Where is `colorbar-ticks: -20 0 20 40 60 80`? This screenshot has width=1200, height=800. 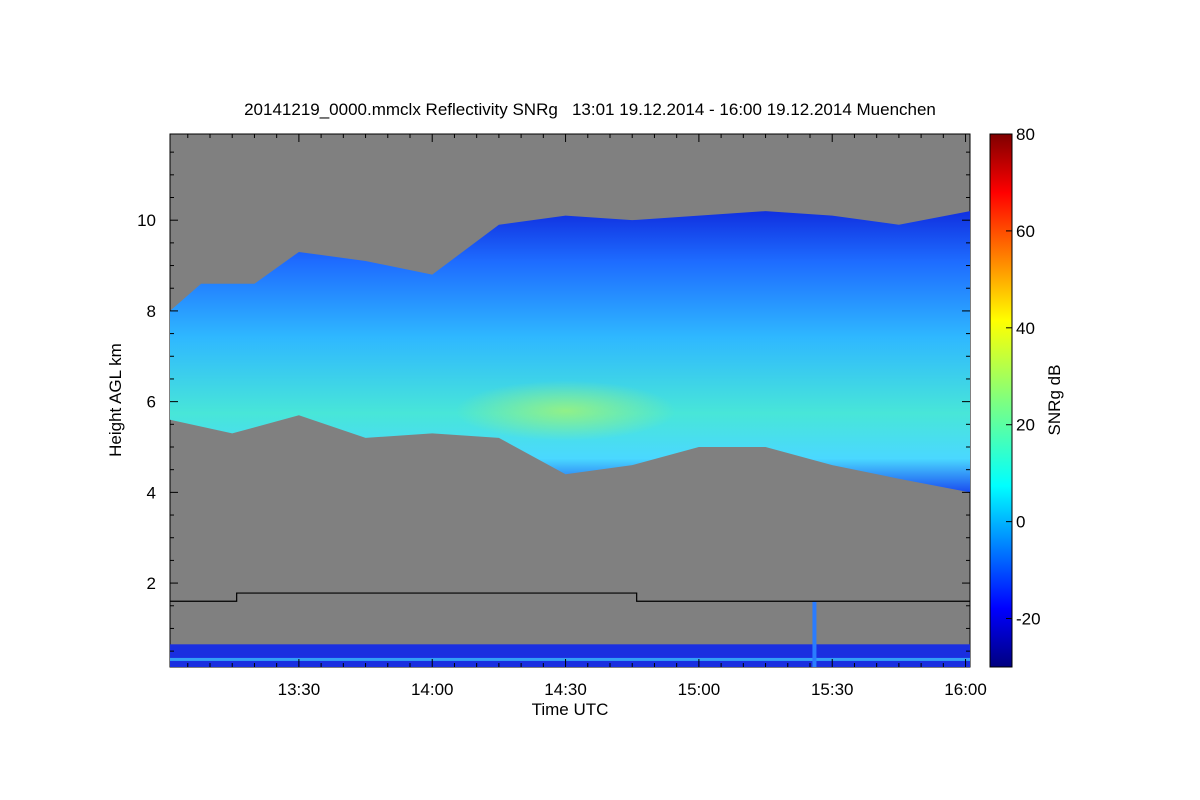 colorbar-ticks: -20 0 20 40 60 80 is located at coordinates (1023, 377).